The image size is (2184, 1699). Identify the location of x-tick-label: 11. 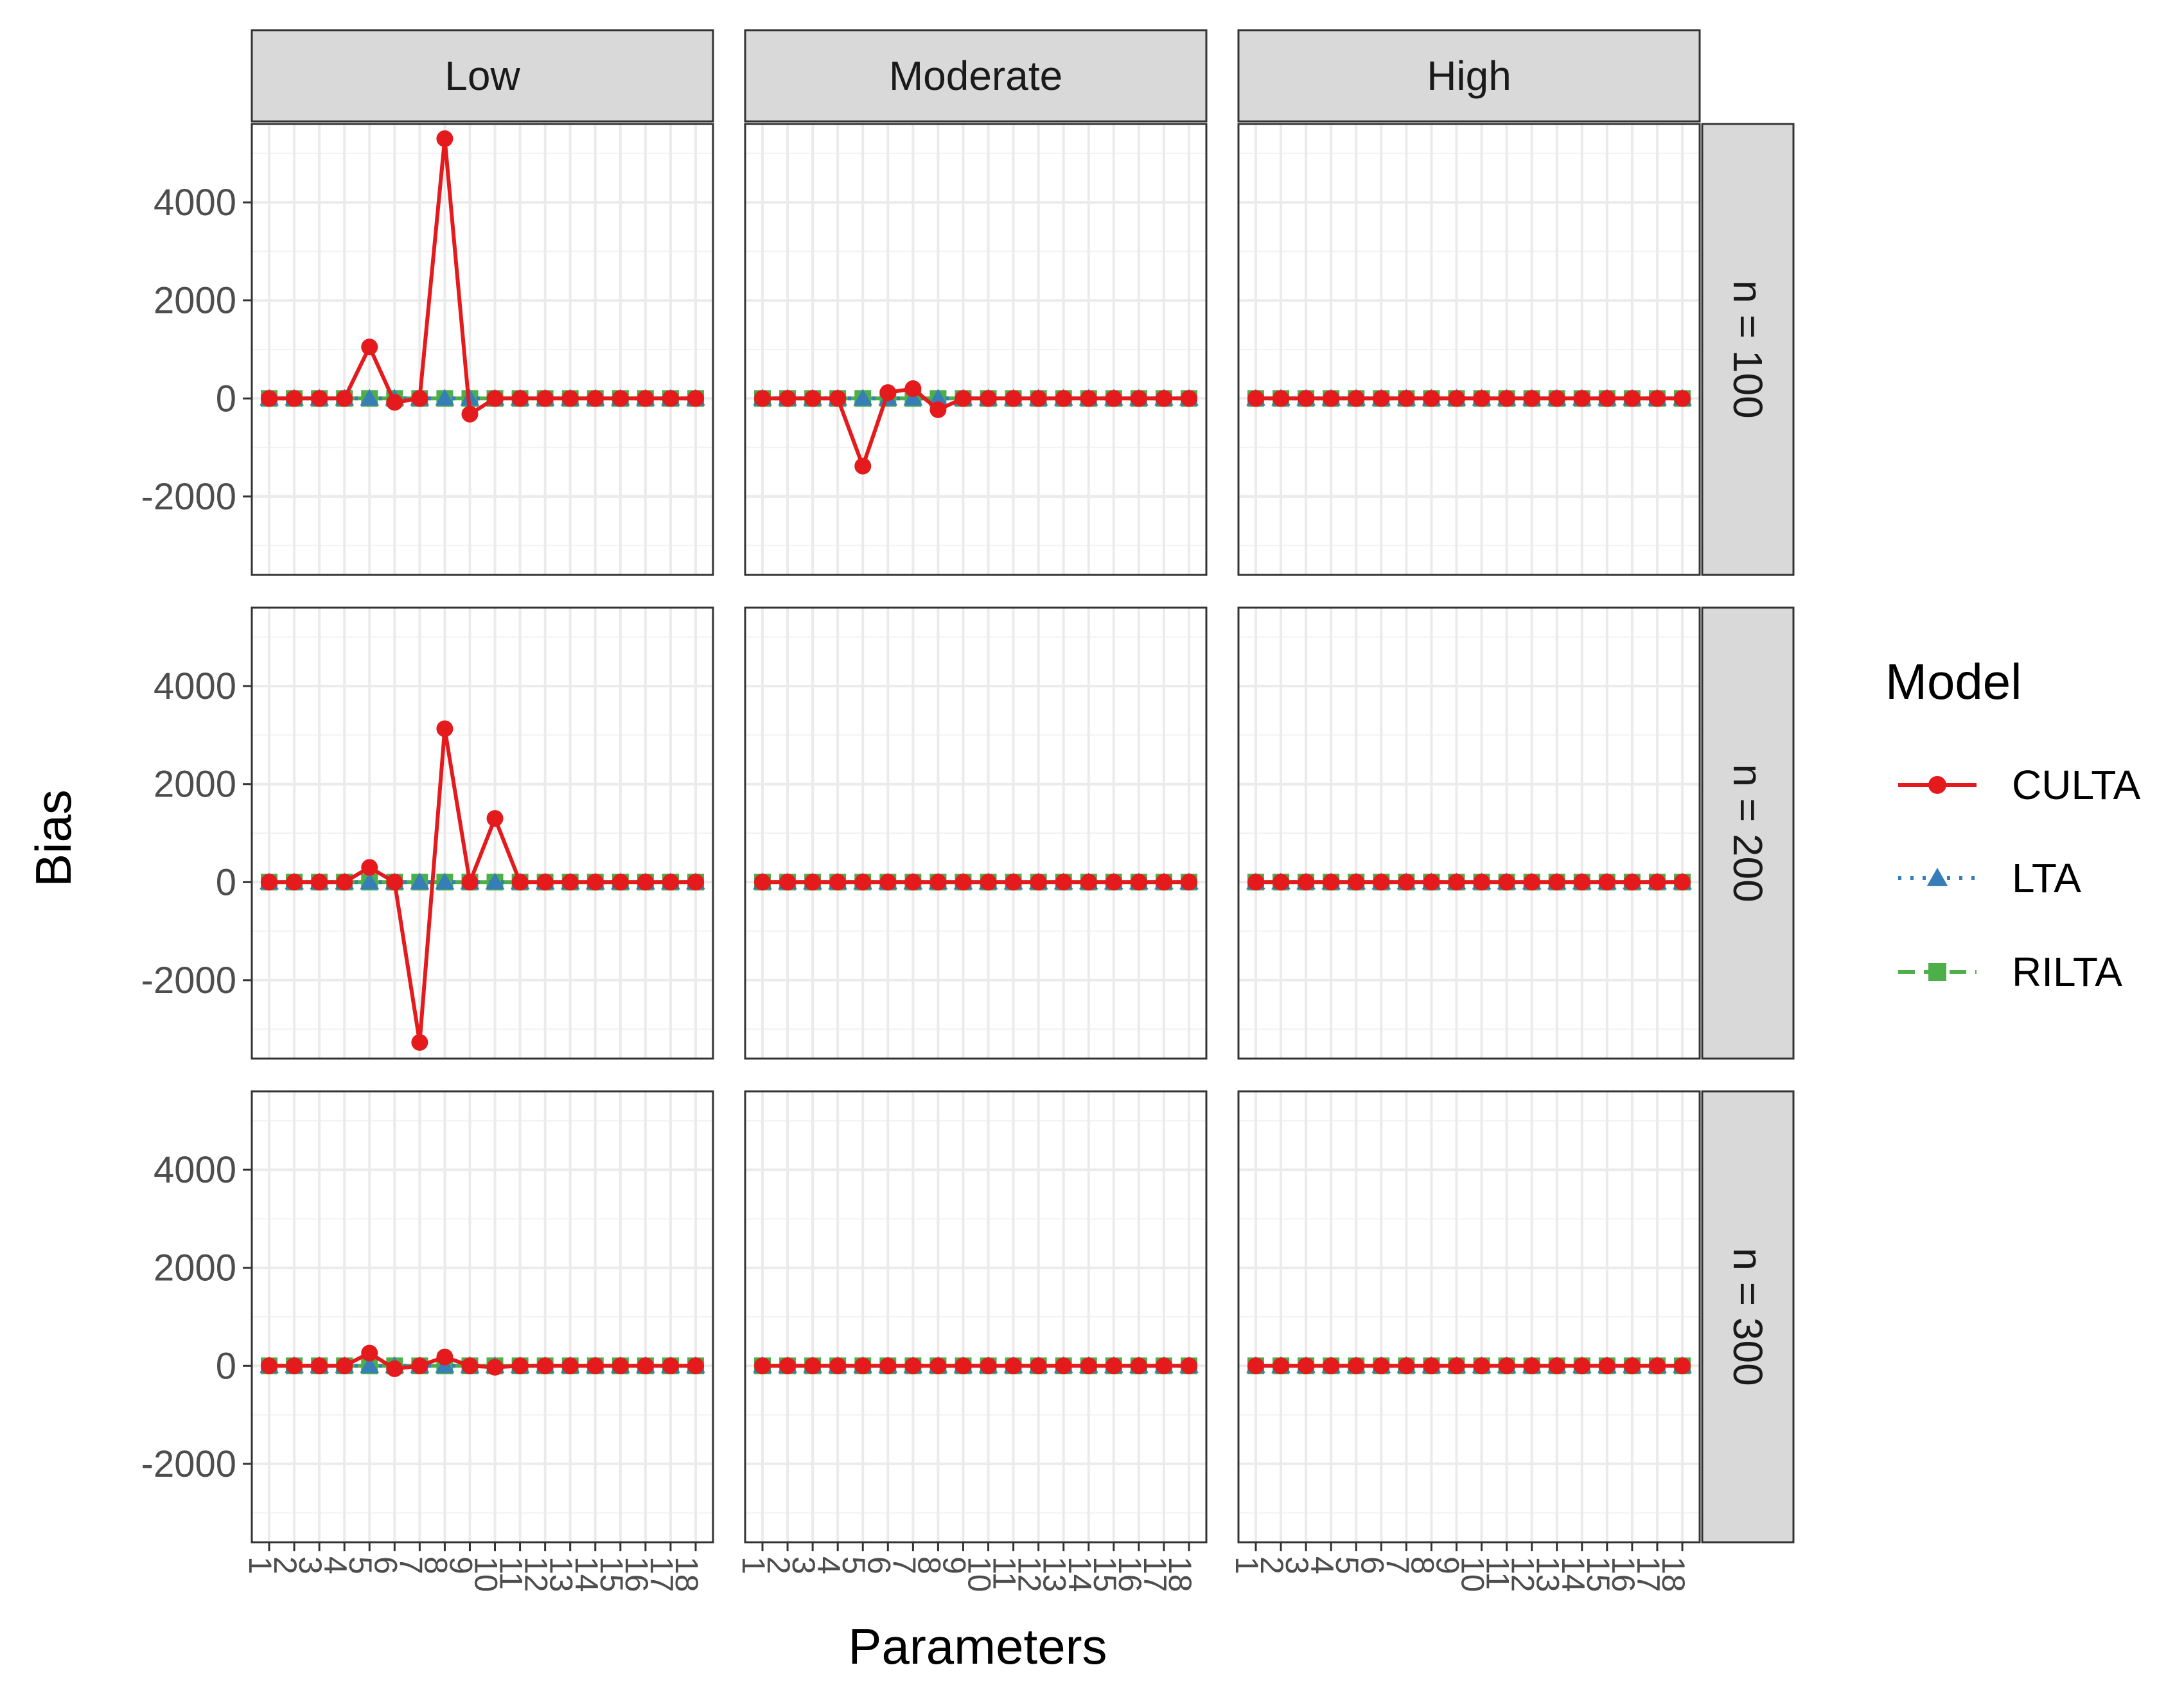
(1005, 1573).